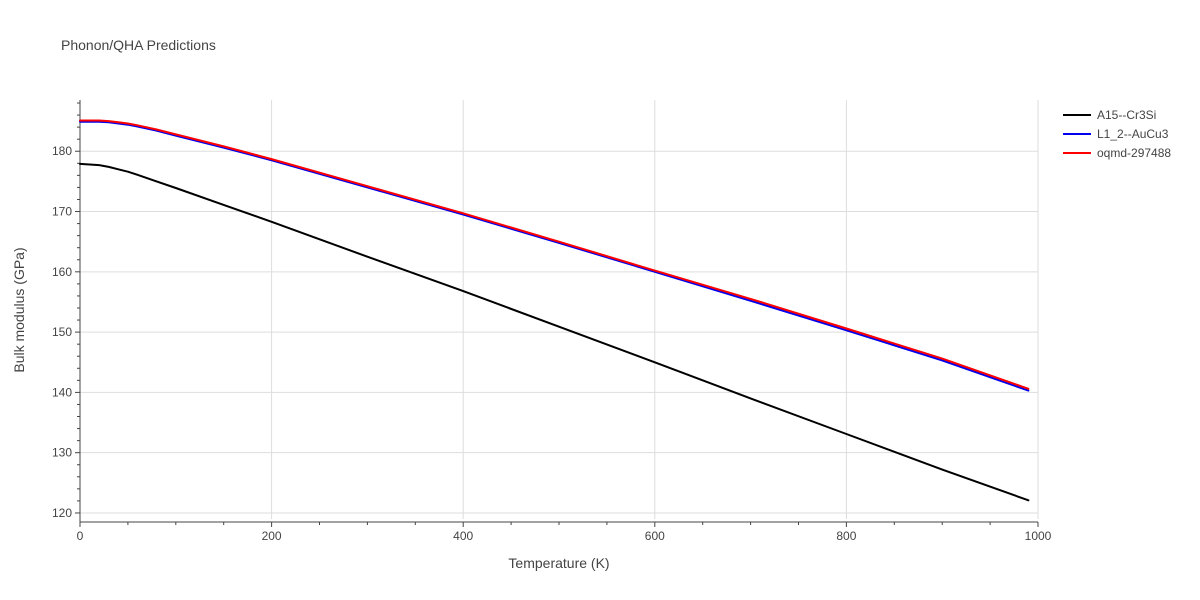  What do you see at coordinates (558, 563) in the screenshot?
I see `x-axis-label: Temperature (K)` at bounding box center [558, 563].